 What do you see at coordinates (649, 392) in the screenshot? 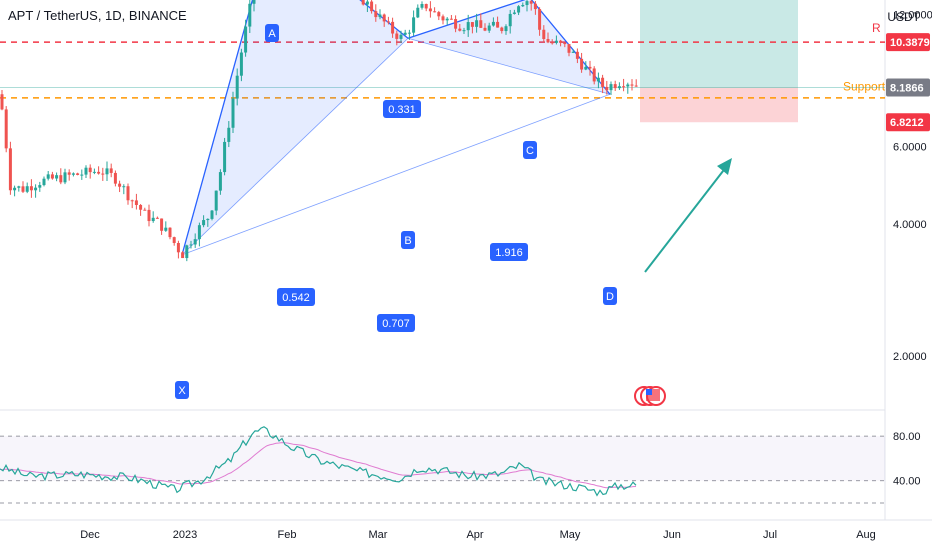
I see `flag-canton` at bounding box center [649, 392].